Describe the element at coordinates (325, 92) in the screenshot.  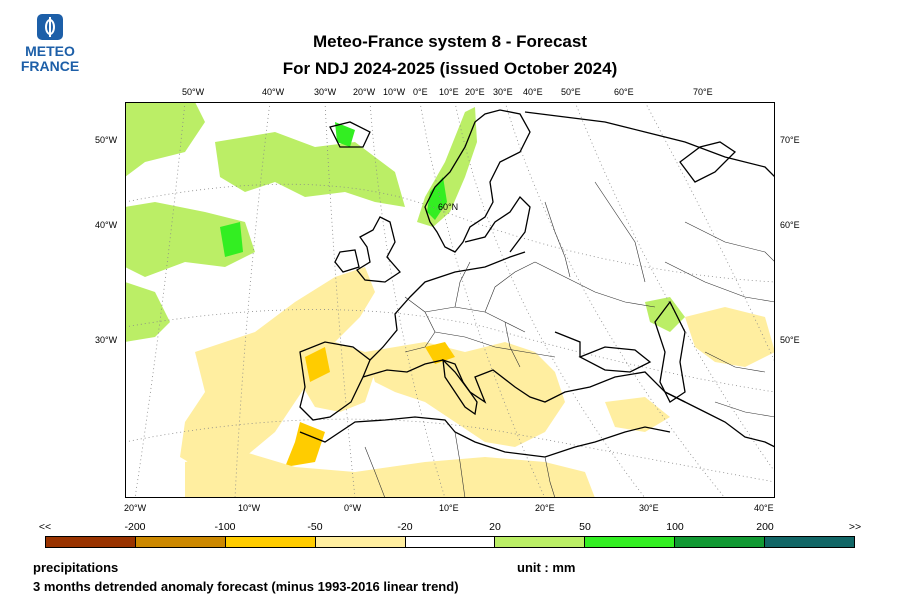
I see `lon-top-label: 30°W` at that location.